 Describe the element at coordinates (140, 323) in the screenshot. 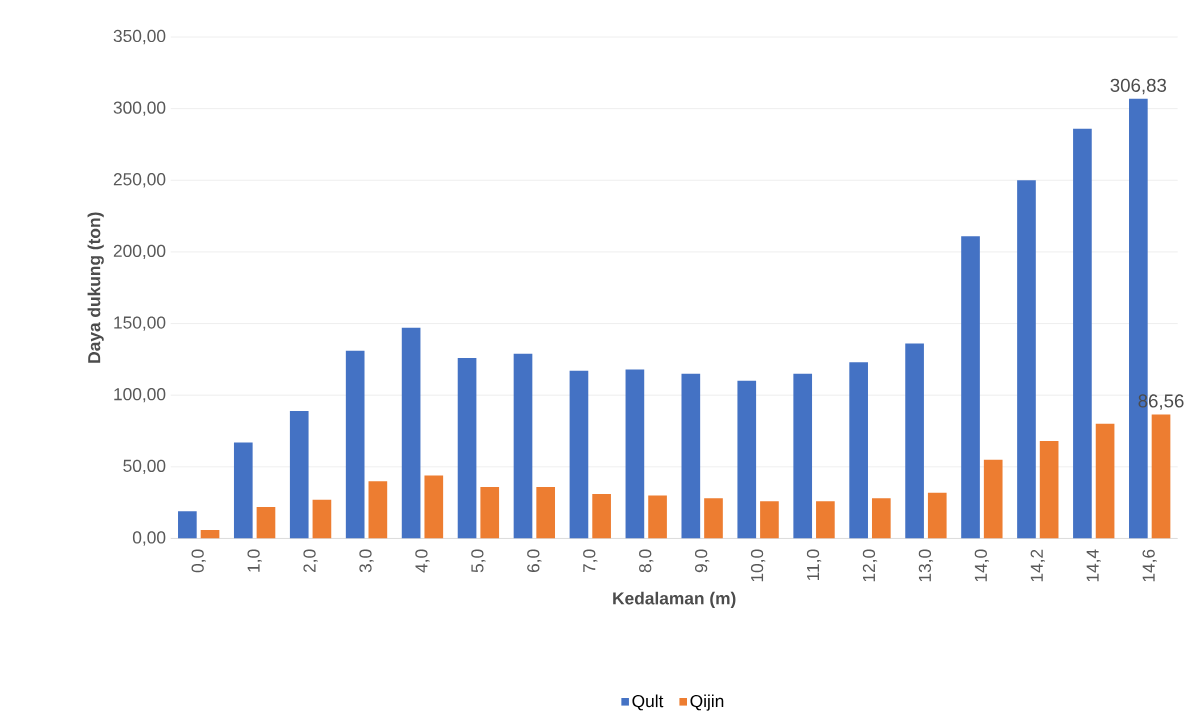

I see `y-tick-label: 150,00` at that location.